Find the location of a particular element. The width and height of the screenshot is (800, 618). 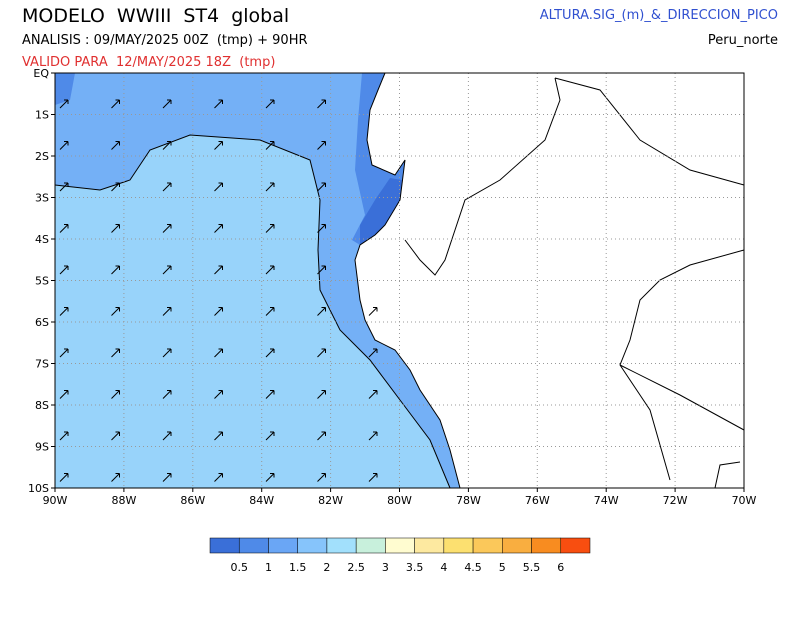

lat-label: 10S is located at coordinates (38, 488).